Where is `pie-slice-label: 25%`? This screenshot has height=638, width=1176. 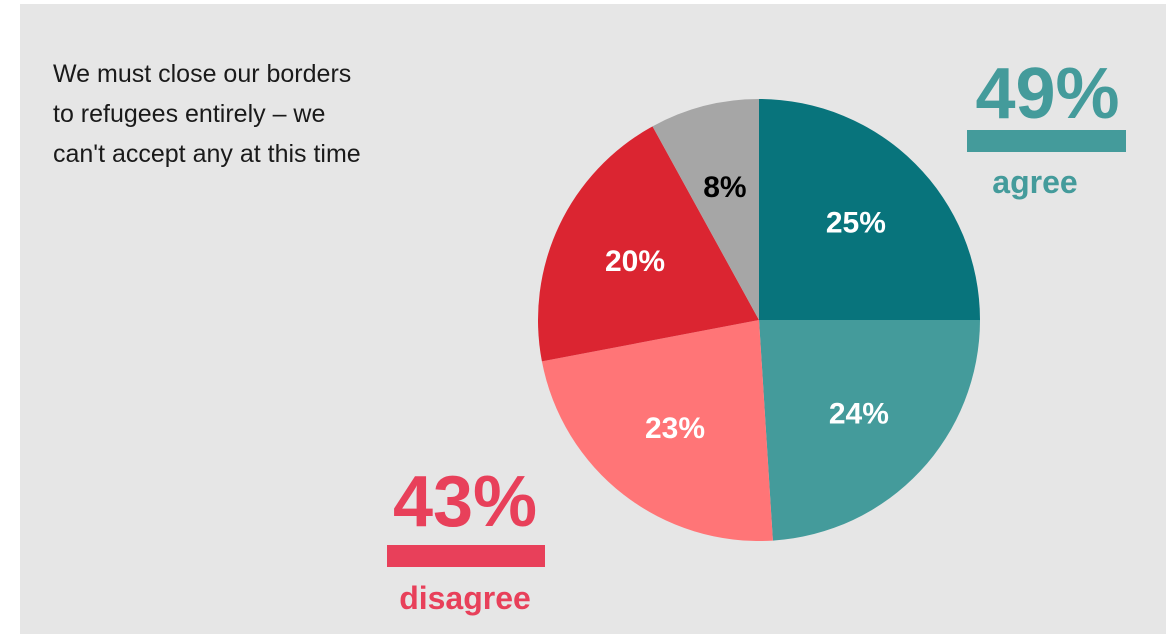 pie-slice-label: 25% is located at coordinates (856, 223).